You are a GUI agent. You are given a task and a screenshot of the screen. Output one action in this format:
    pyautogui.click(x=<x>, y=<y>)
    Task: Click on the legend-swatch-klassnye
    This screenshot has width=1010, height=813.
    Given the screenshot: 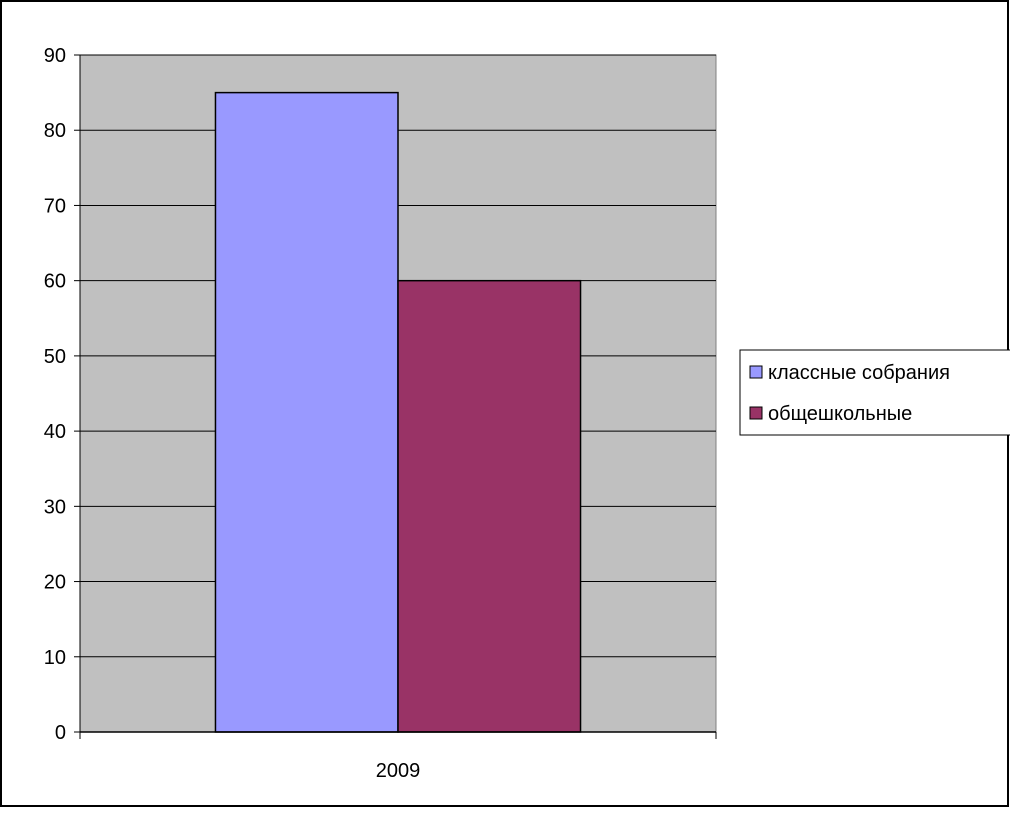 What is the action you would take?
    pyautogui.click(x=756, y=372)
    